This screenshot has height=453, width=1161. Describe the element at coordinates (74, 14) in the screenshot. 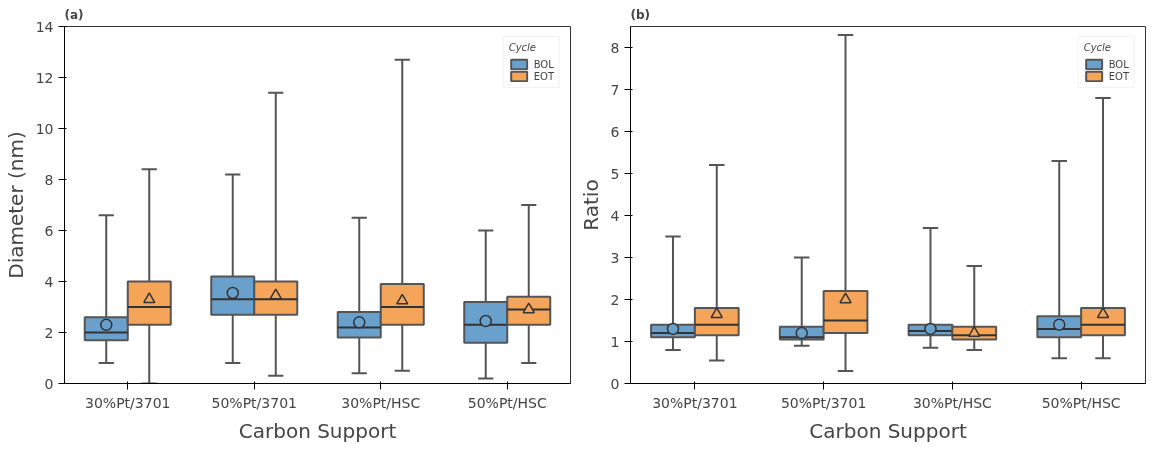

I see `chart-title: (a)` at that location.